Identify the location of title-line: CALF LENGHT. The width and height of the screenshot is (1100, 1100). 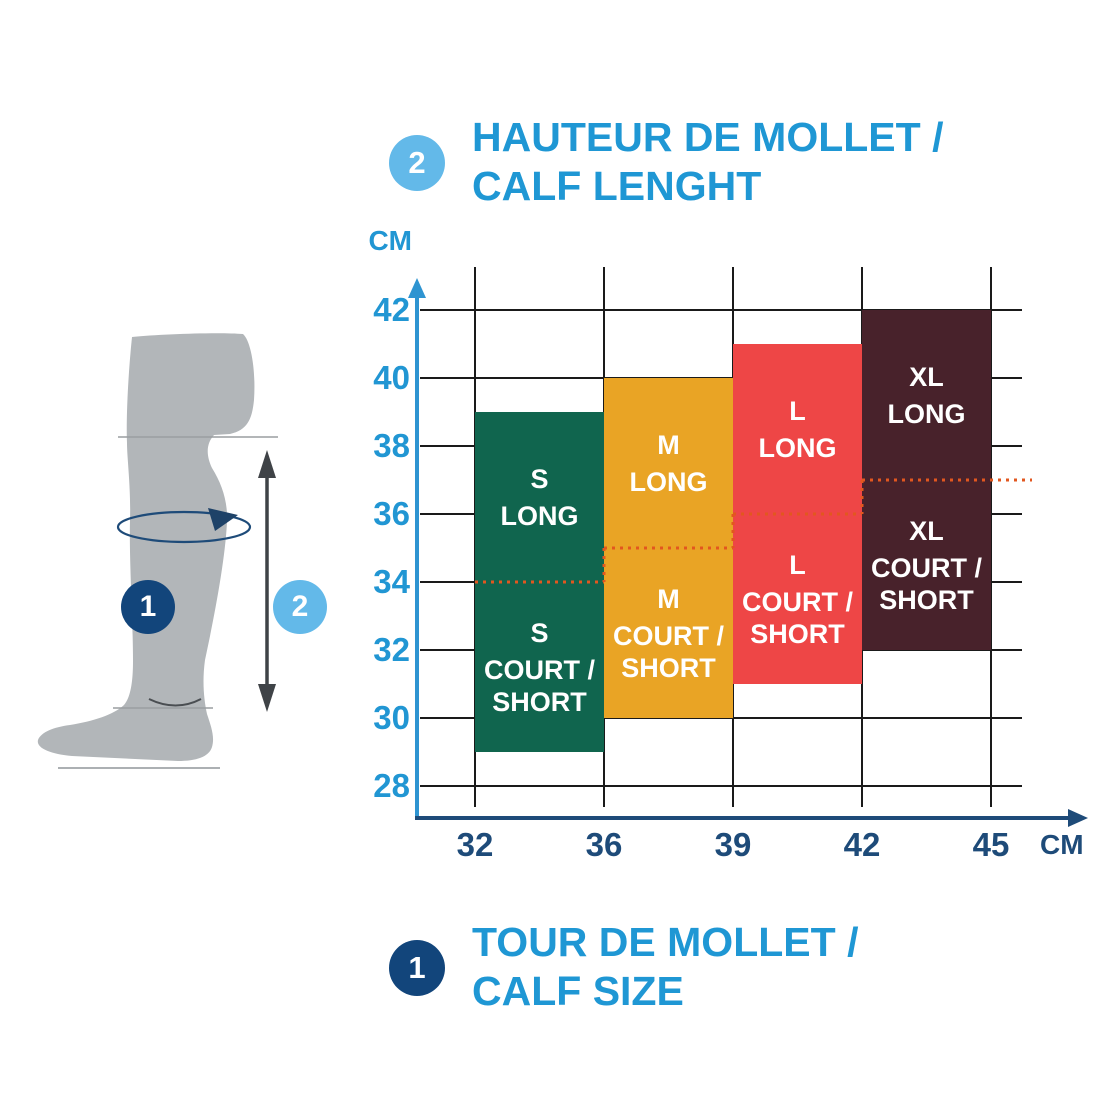
(617, 186).